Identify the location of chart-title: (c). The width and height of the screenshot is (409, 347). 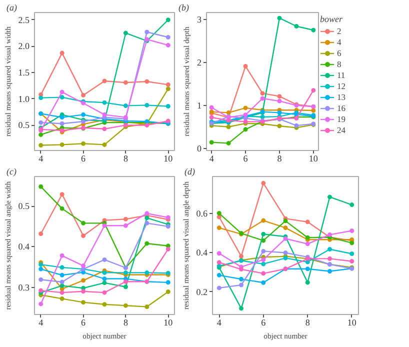
(11, 171).